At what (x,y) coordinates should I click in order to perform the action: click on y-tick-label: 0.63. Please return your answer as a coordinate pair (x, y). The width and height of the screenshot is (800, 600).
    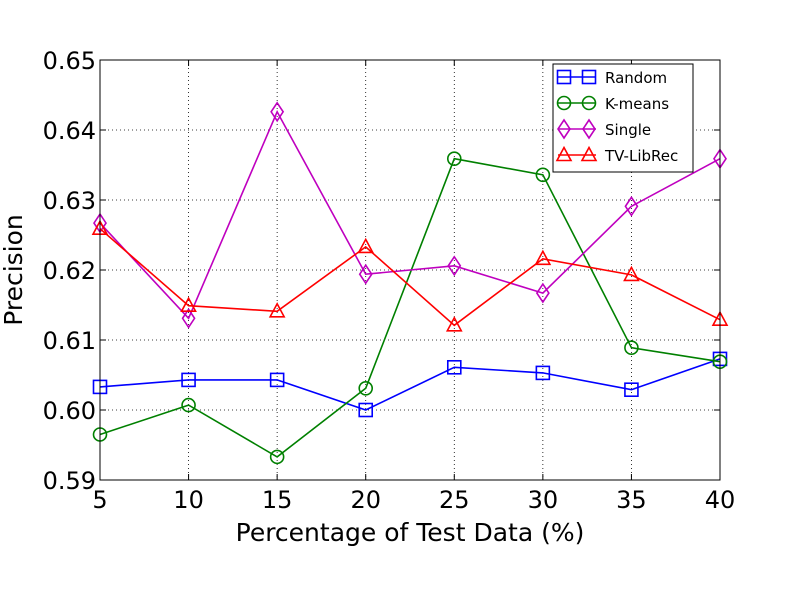
    Looking at the image, I should click on (69, 201).